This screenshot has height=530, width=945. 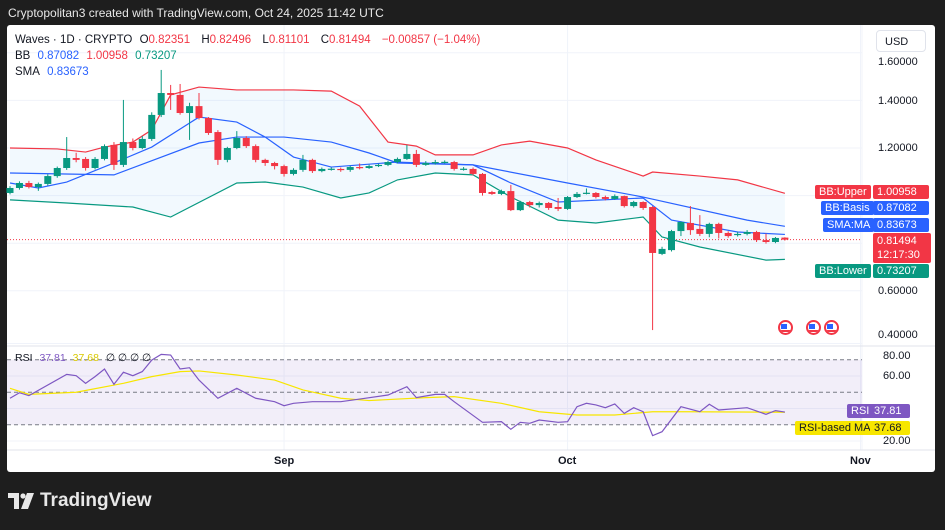 I want to click on time-tick-nov: Nov, so click(x=860, y=461).